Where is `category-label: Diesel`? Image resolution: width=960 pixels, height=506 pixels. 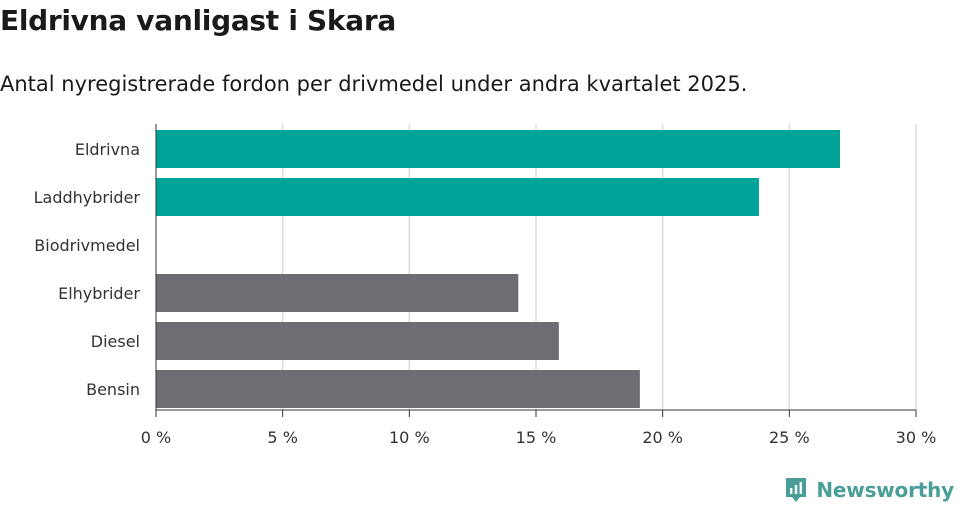
category-label: Diesel is located at coordinates (115, 341).